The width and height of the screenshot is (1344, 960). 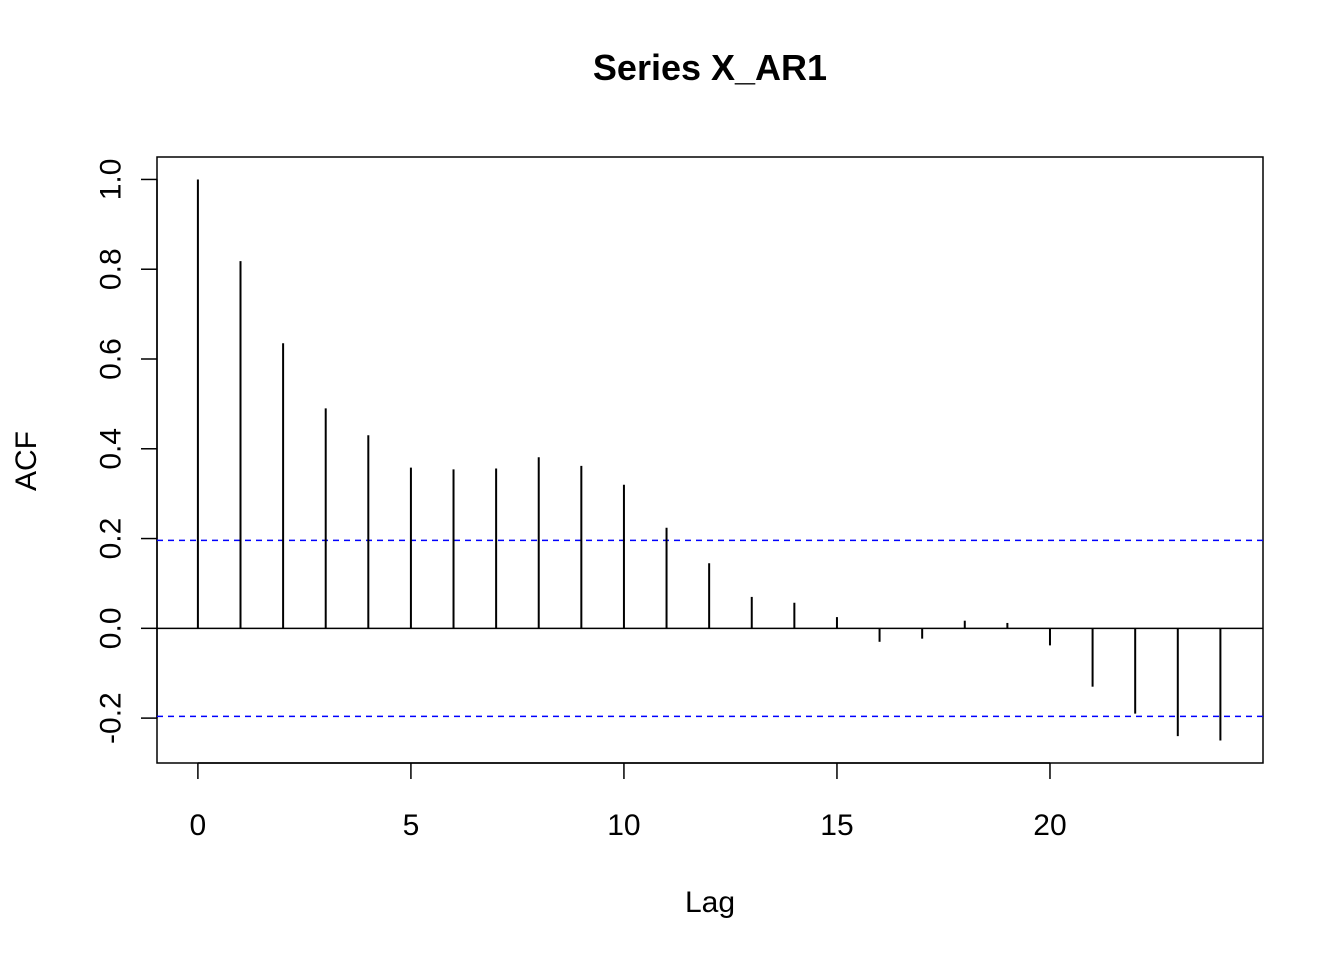 What do you see at coordinates (836, 825) in the screenshot?
I see `x-tick-label: 15` at bounding box center [836, 825].